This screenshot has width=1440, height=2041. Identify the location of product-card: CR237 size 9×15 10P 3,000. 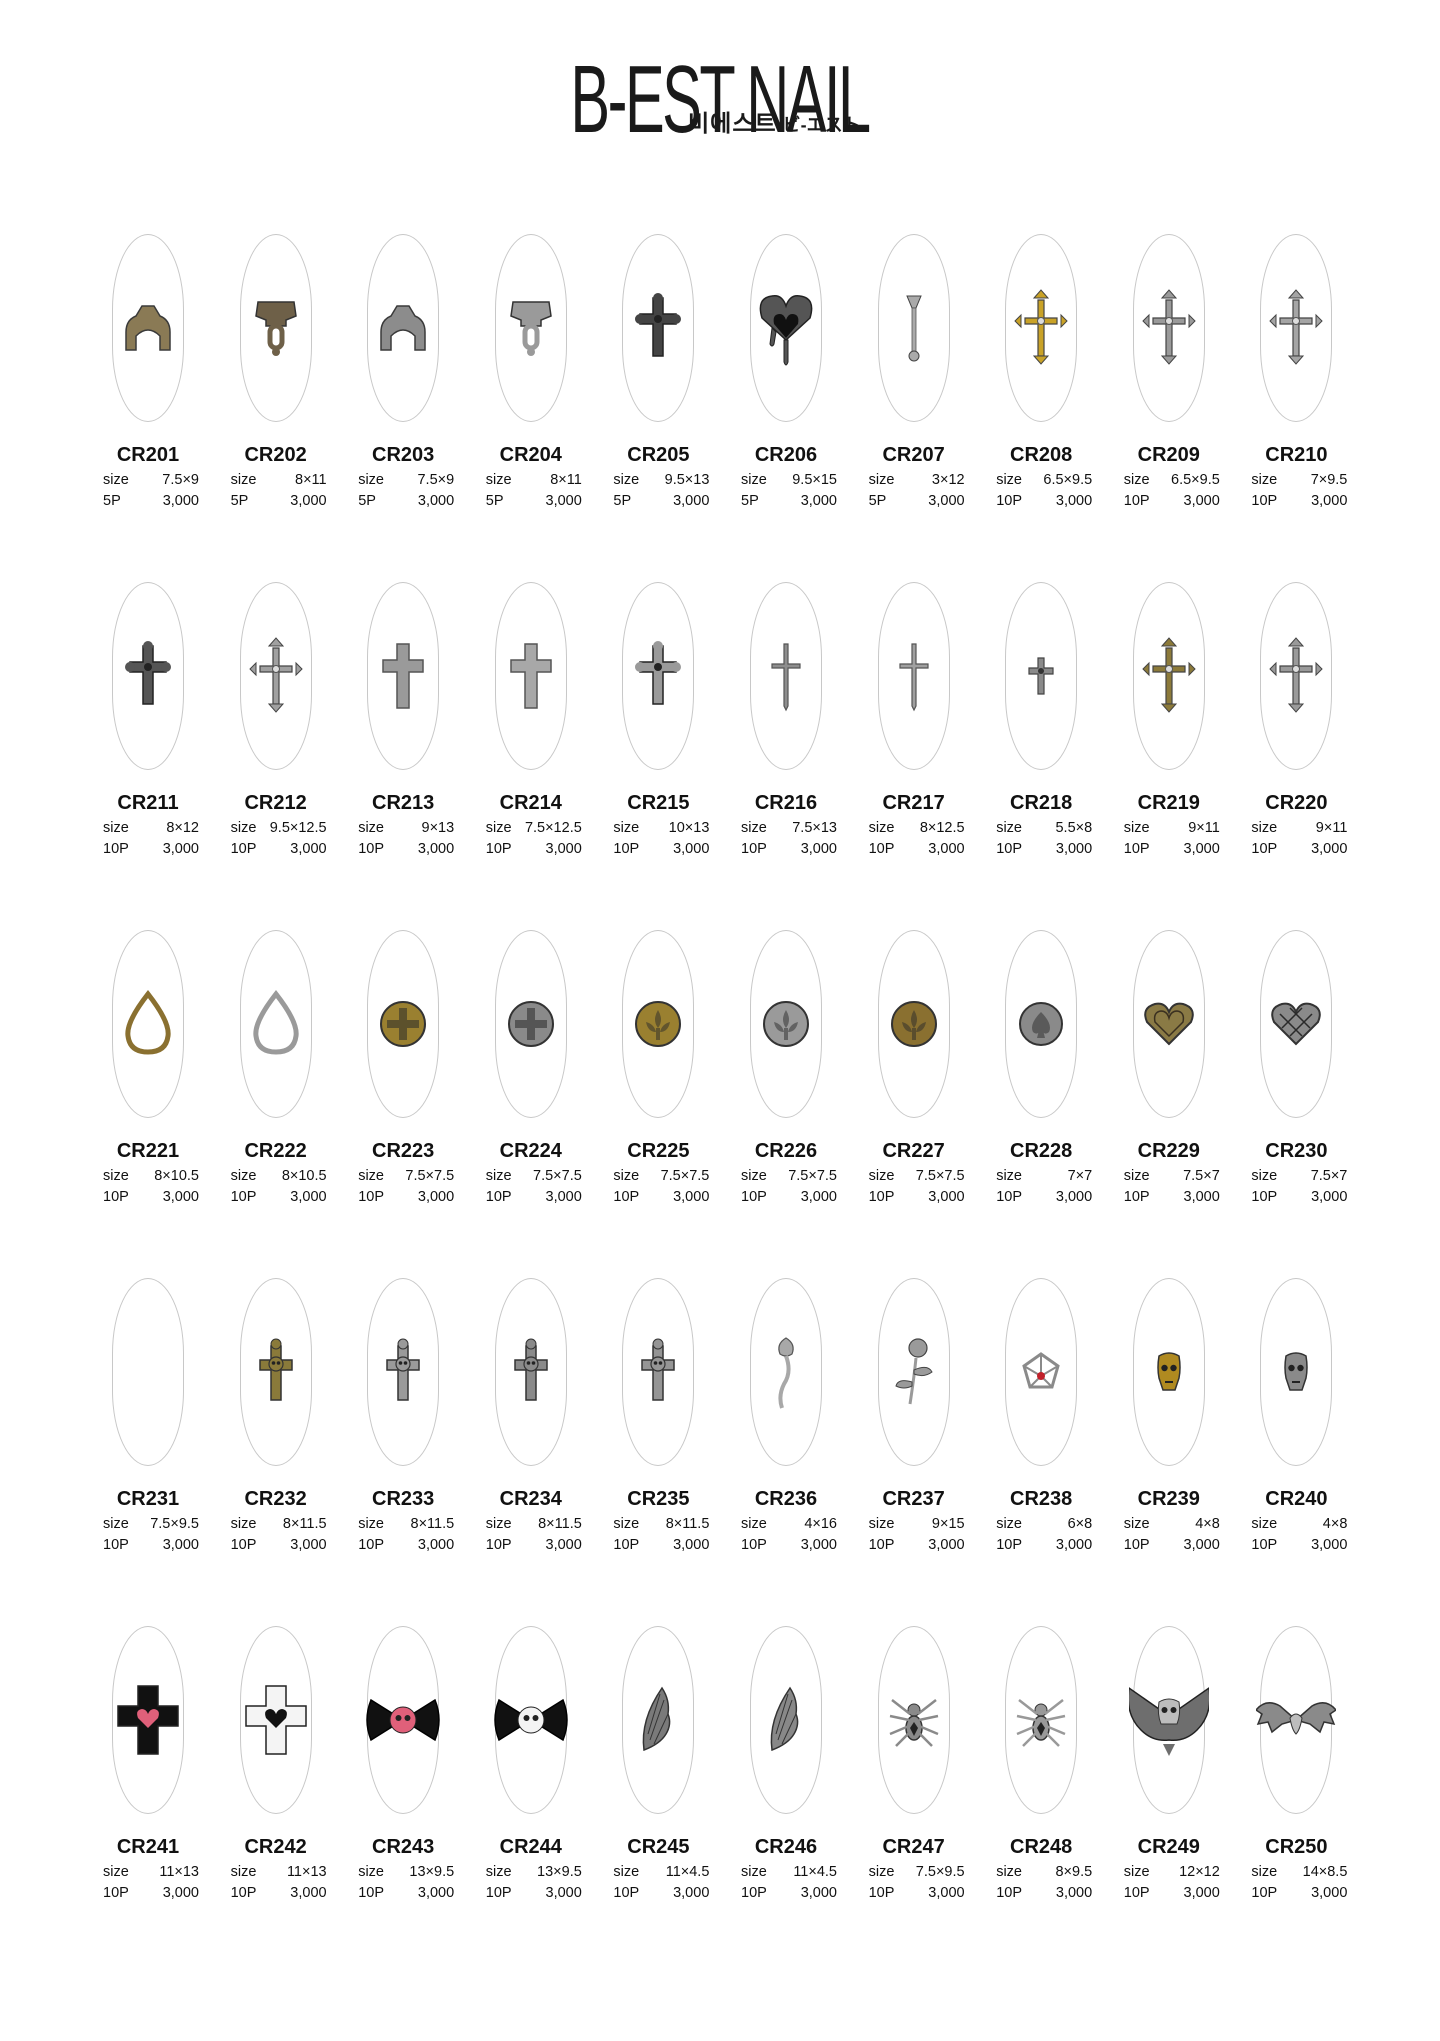
(918, 1428).